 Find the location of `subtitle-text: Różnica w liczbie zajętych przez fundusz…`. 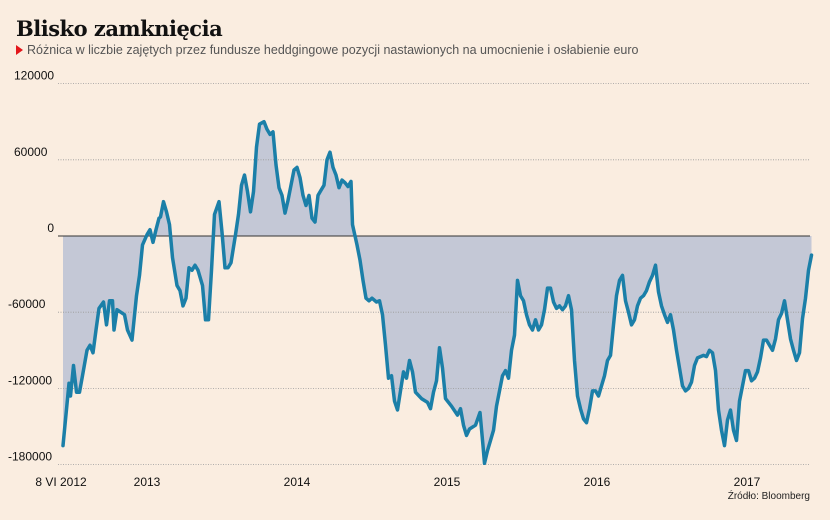

subtitle-text: Różnica w liczbie zajętych przez fundusz… is located at coordinates (333, 50).